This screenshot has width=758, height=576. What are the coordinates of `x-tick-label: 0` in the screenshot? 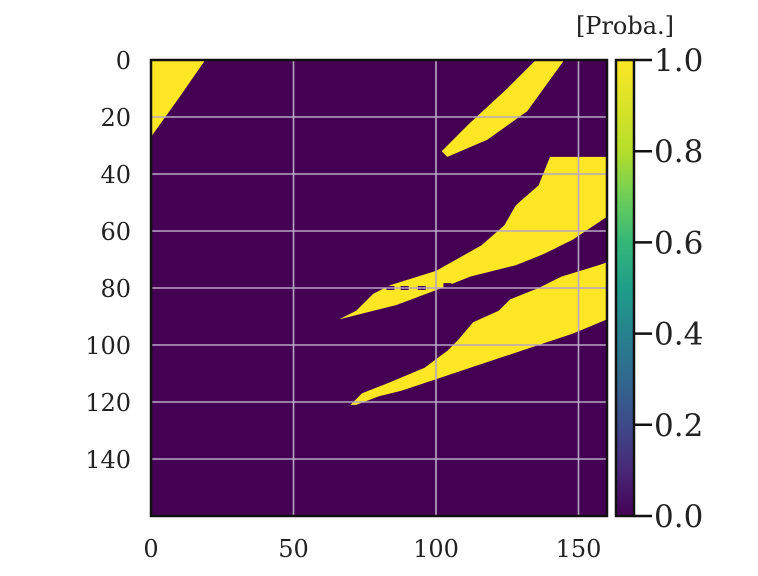 It's located at (150, 549).